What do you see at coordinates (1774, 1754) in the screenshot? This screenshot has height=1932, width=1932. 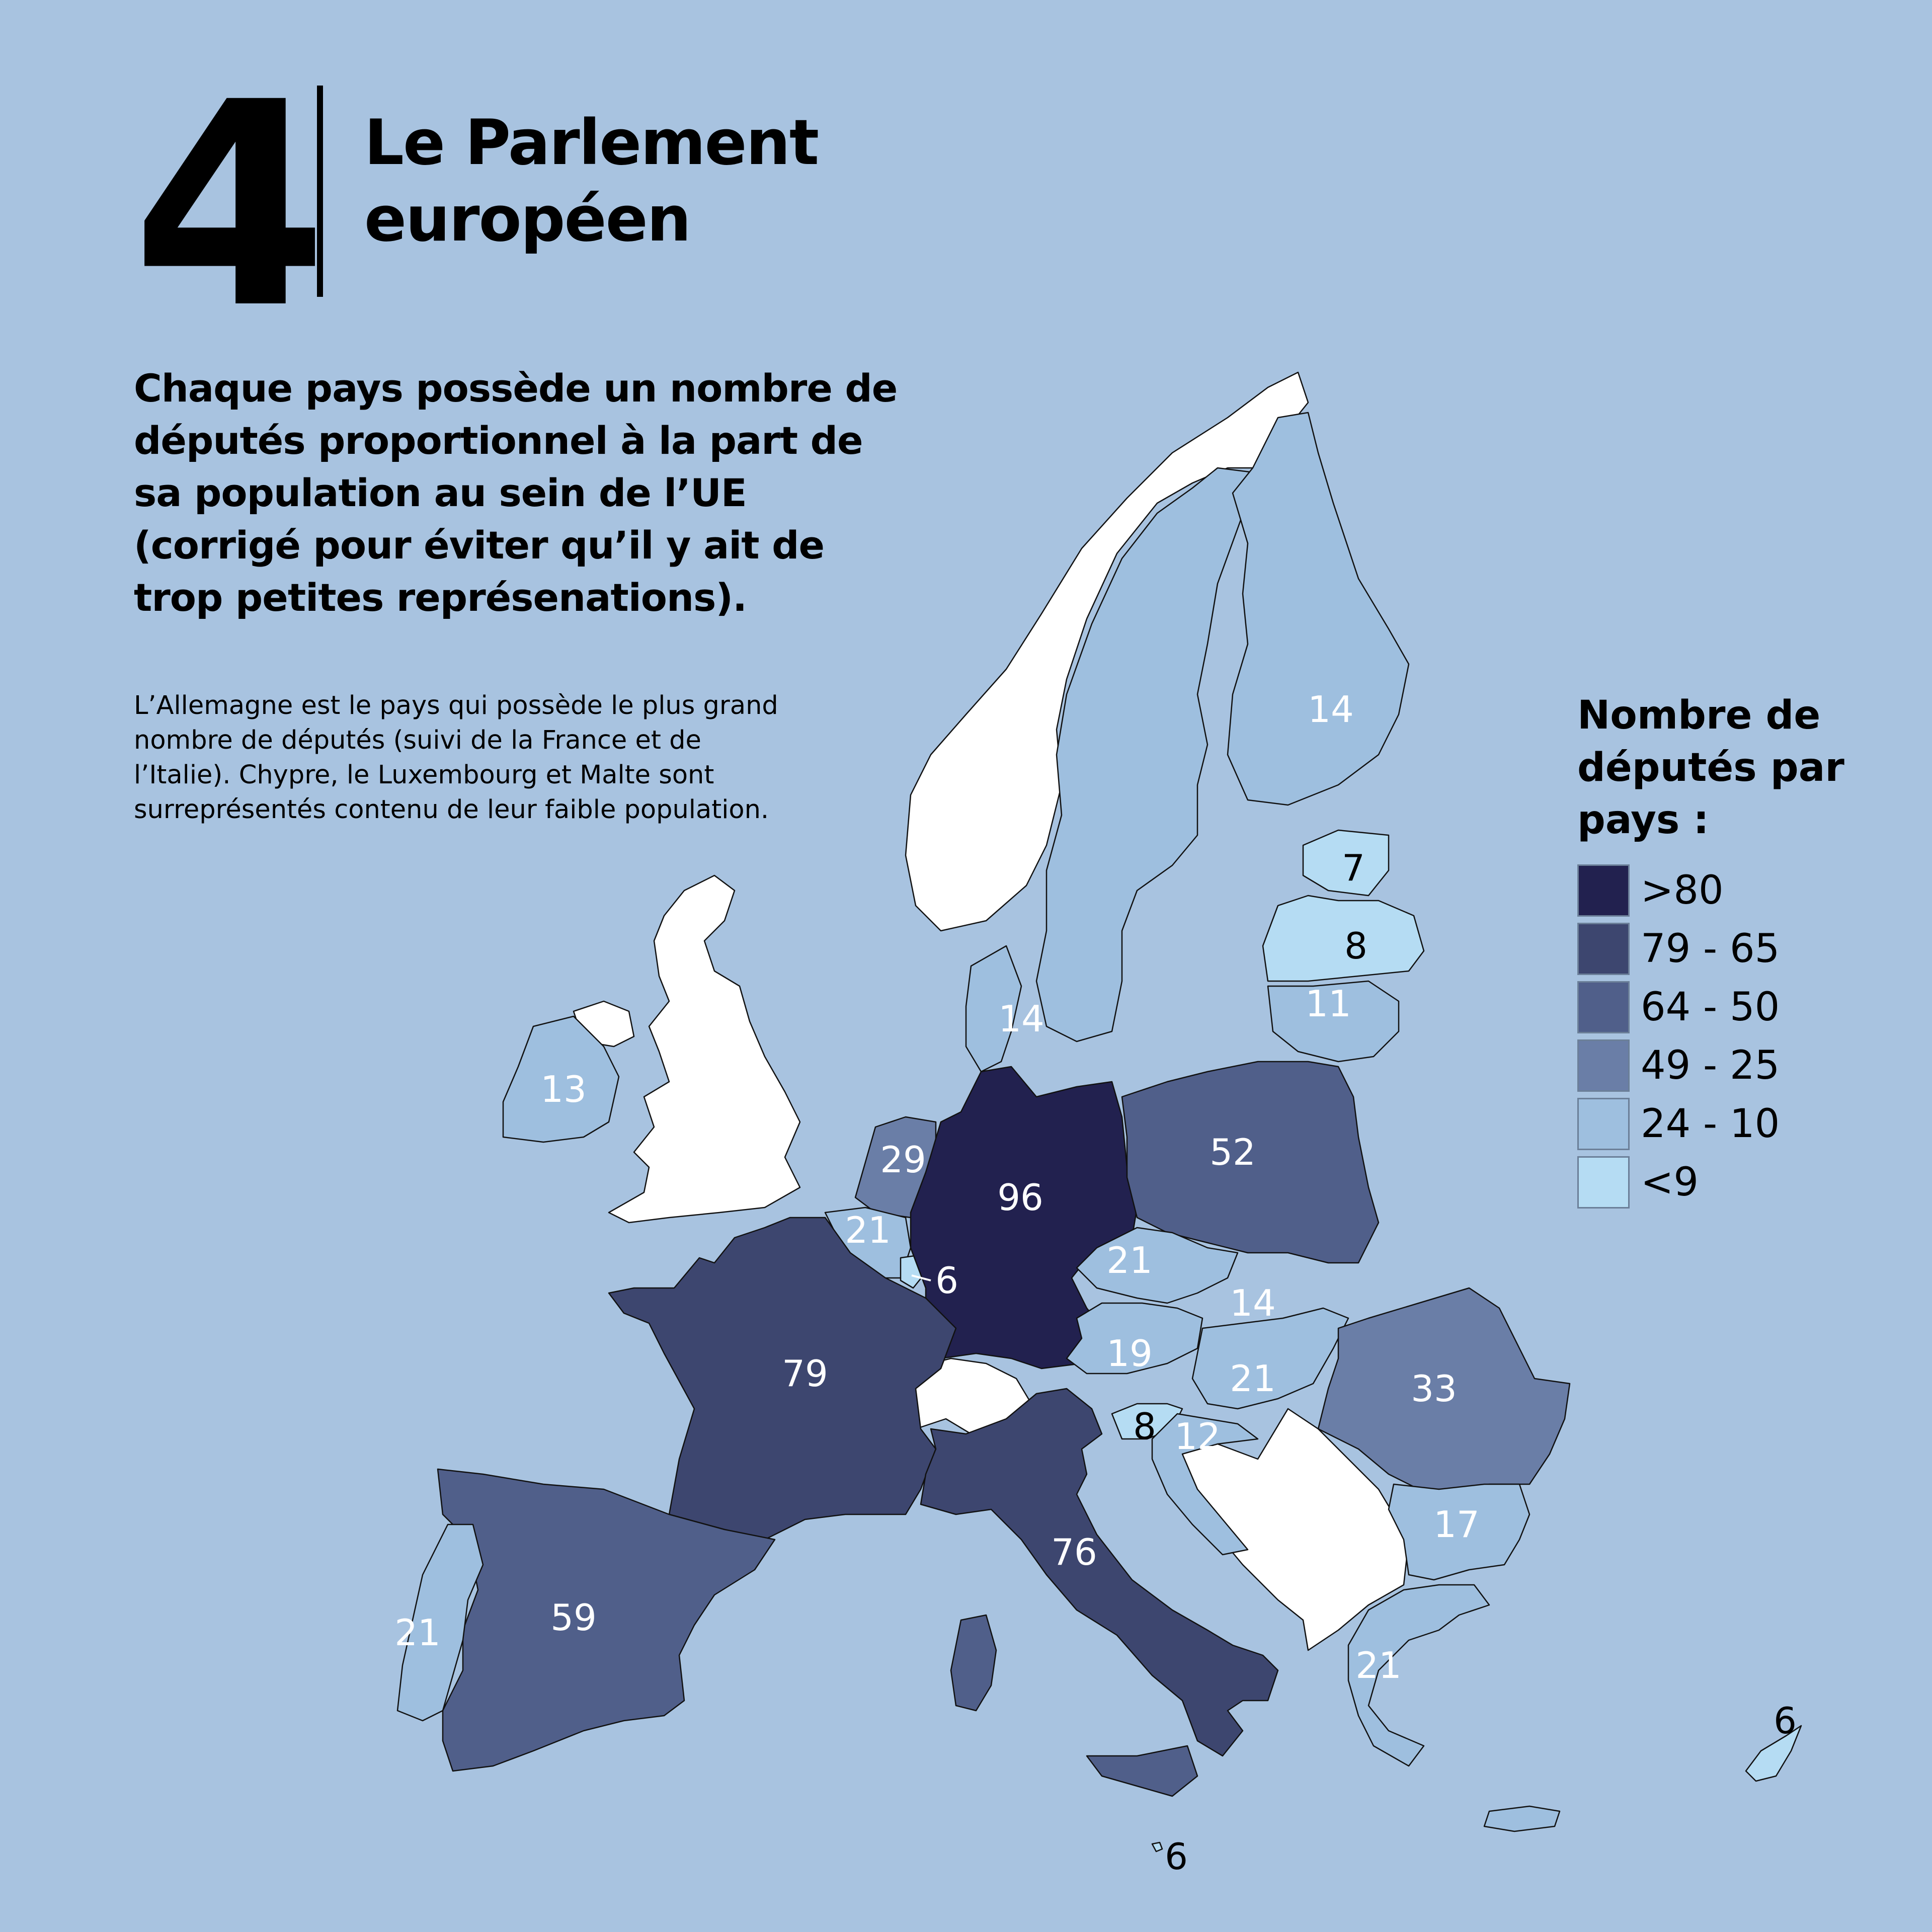 I see `country-cyprus` at bounding box center [1774, 1754].